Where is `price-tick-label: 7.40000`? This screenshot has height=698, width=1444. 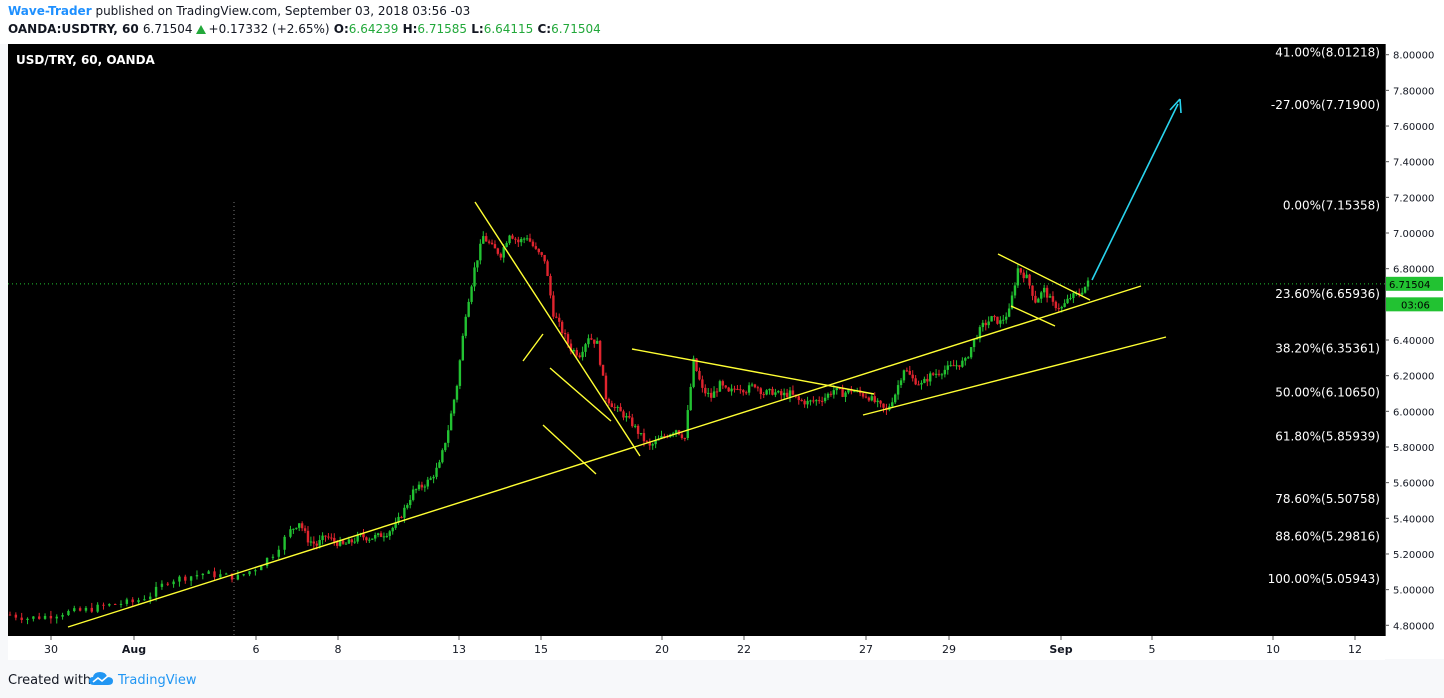
price-tick-label: 7.40000 is located at coordinates (1413, 163).